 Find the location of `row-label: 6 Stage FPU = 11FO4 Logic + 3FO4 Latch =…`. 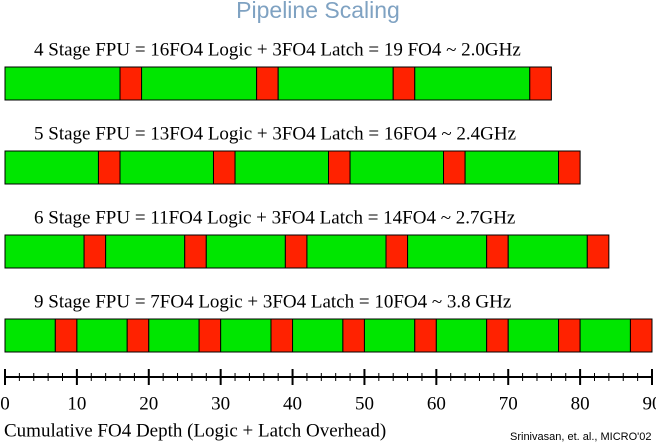

row-label: 6 Stage FPU = 11FO4 Logic + 3FO4 Latch =… is located at coordinates (274, 217).